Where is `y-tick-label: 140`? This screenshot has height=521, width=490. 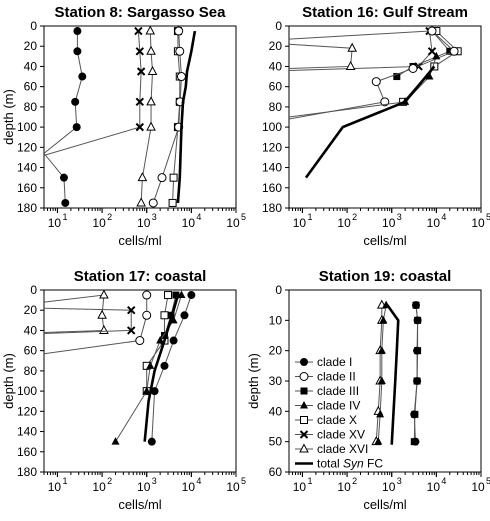
y-tick-label: 140 is located at coordinates (27, 168).